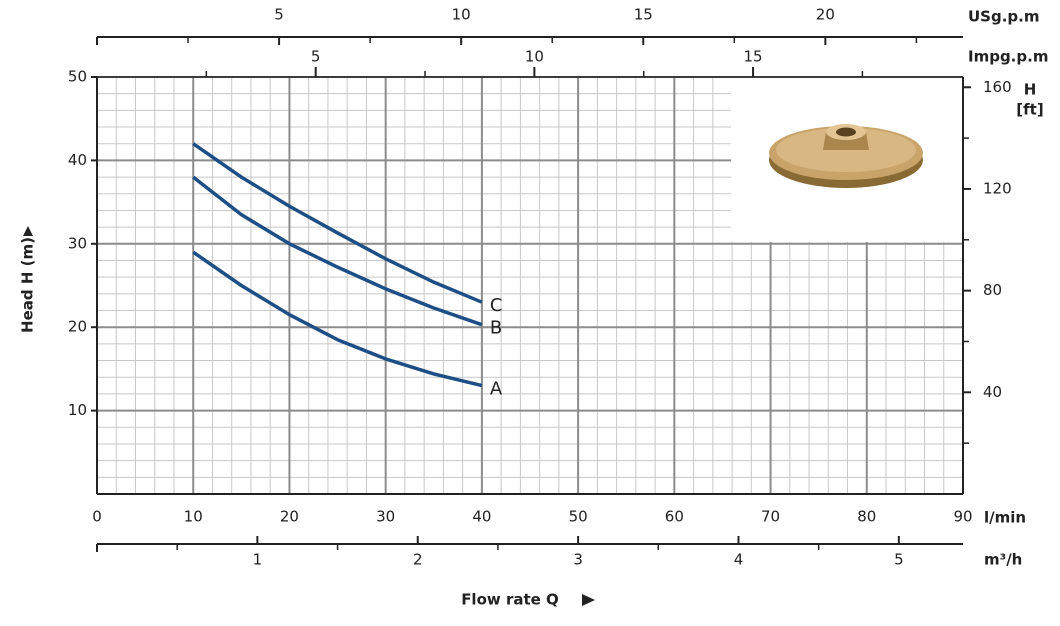  I want to click on x-tick-label: 50, so click(578, 517).